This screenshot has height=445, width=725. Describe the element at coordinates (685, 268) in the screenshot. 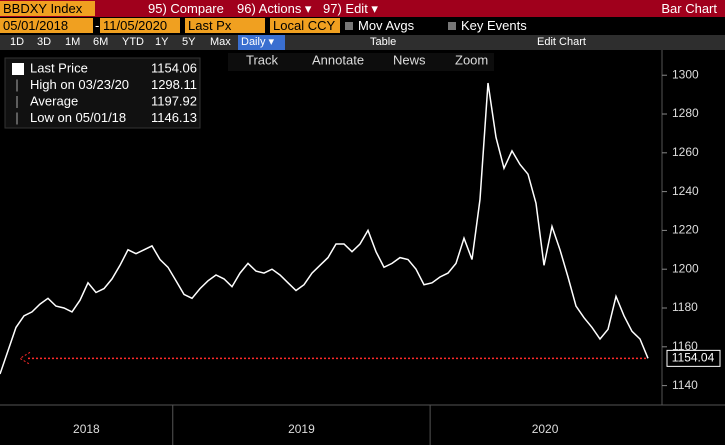

I see `y-tick-label: 1200` at that location.